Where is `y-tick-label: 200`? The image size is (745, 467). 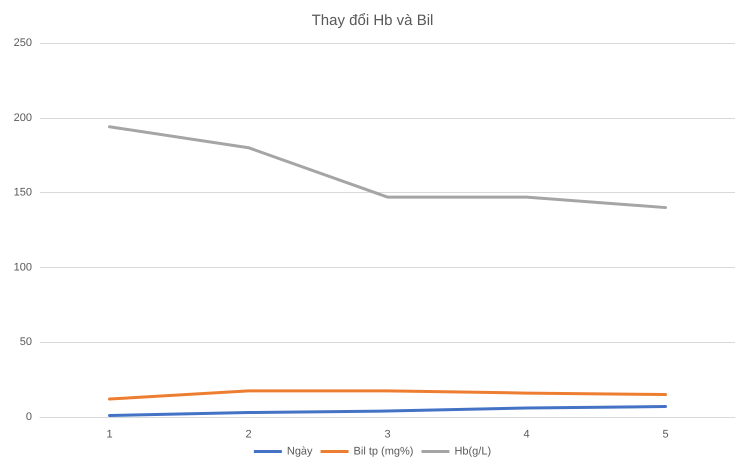
y-tick-label: 200 is located at coordinates (23, 118).